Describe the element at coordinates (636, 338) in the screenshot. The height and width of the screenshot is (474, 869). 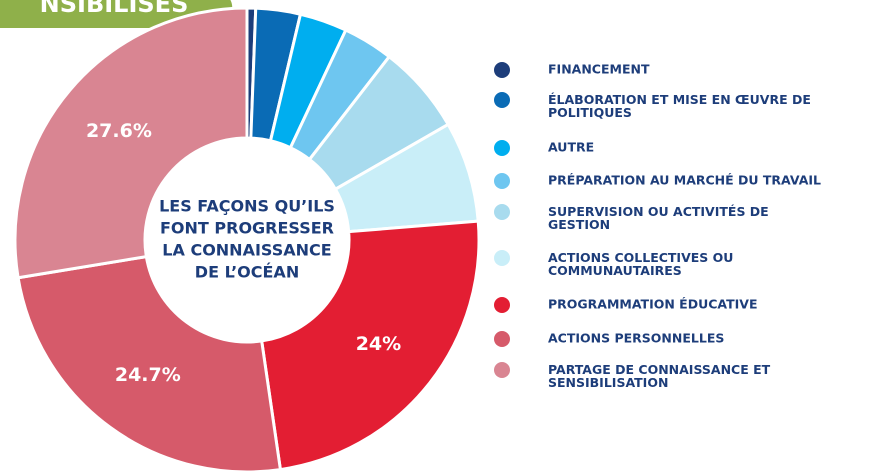
I see `legend-label: ACTIONS PERSONNELLES` at that location.